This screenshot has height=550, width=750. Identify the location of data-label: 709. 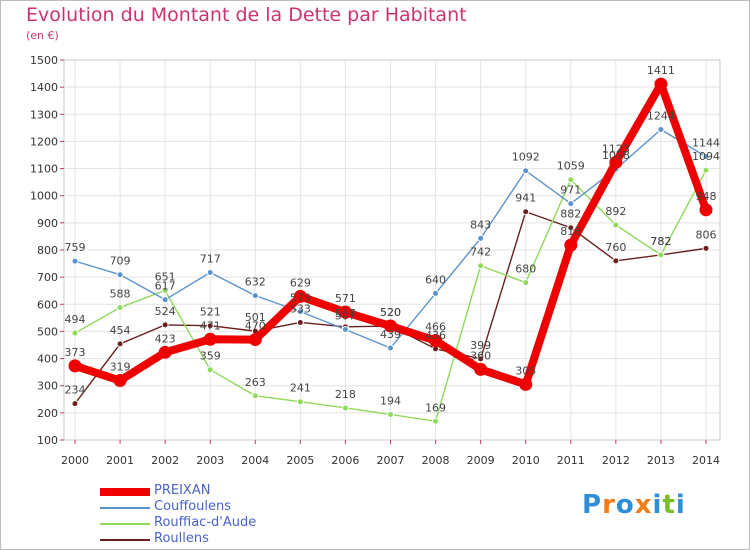
(120, 261).